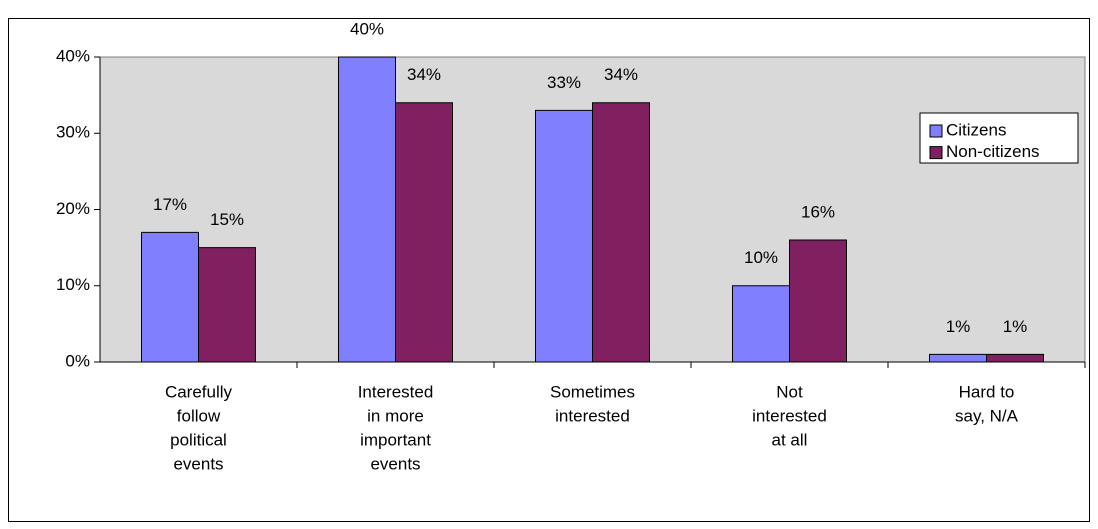 Image resolution: width=1098 pixels, height=529 pixels. Describe the element at coordinates (73, 55) in the screenshot. I see `y-tick-label: 40%` at that location.